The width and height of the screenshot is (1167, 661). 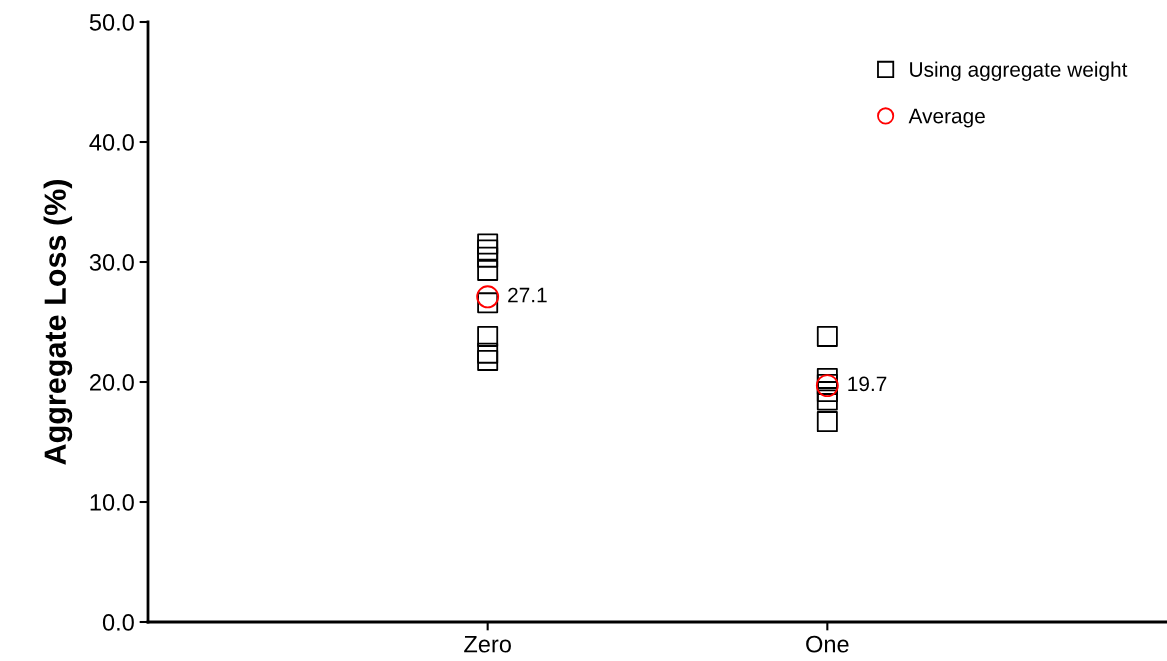 What do you see at coordinates (487, 644) in the screenshot?
I see `x-tick-label: Zero` at bounding box center [487, 644].